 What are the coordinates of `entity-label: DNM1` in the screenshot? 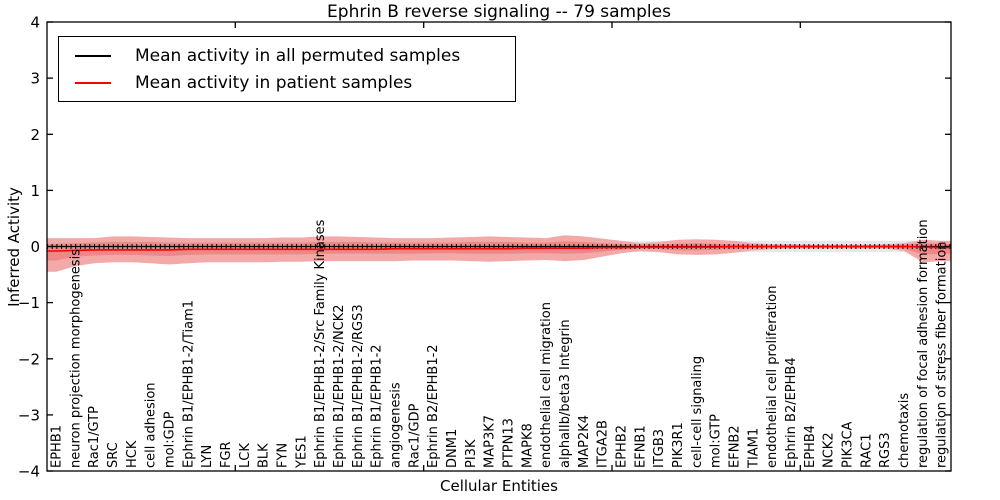 It's located at (452, 448).